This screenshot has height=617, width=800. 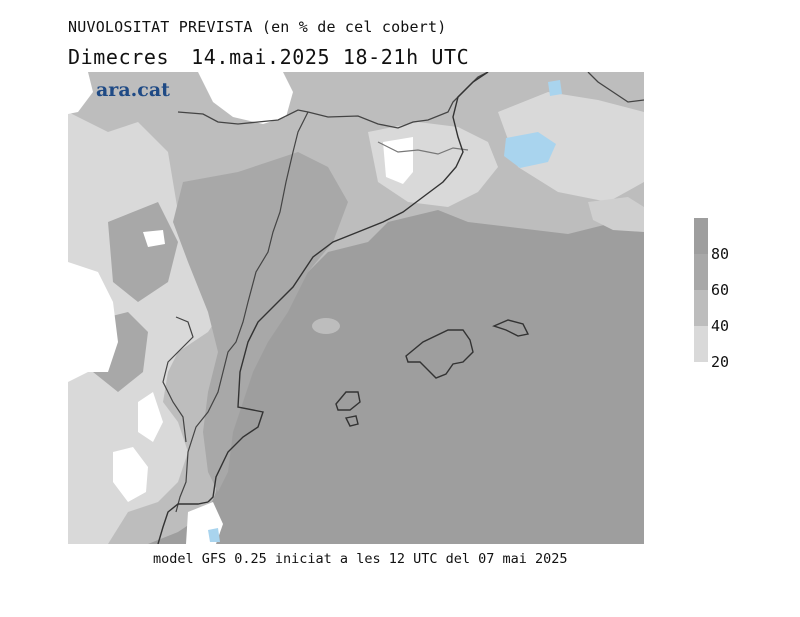 I want to click on legend-colorbar, so click(x=701, y=290).